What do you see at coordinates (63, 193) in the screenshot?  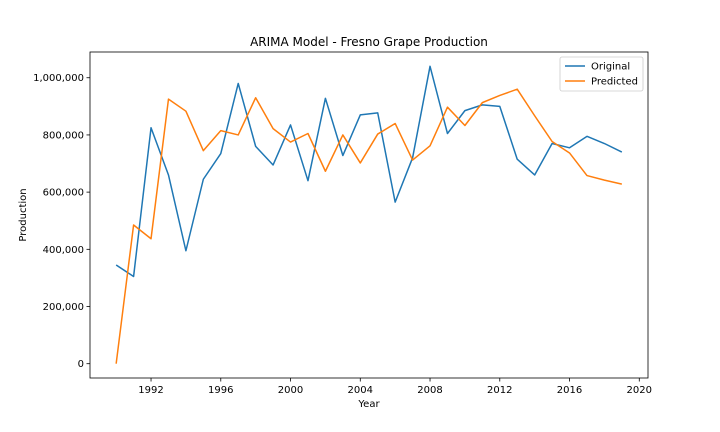 I see `y-tick-label: 600,000` at bounding box center [63, 193].